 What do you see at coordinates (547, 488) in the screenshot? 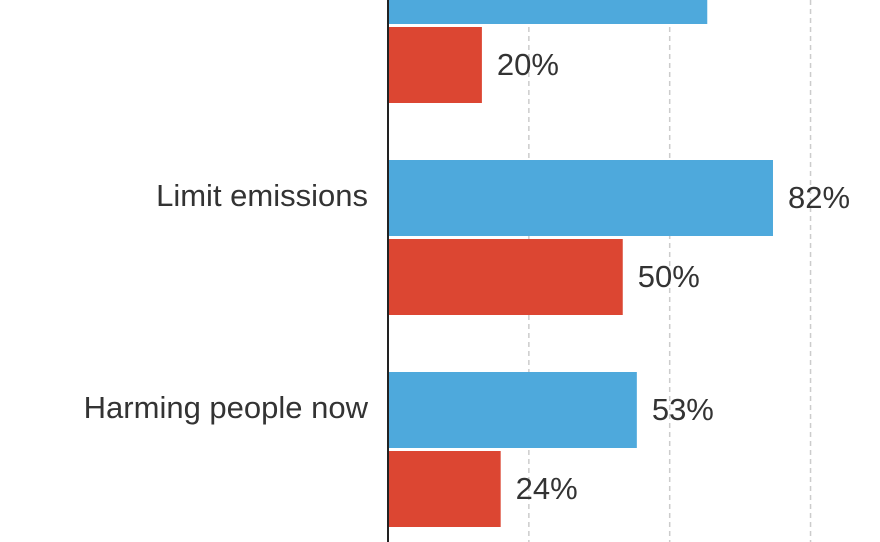
I see `value-label: 24%` at bounding box center [547, 488].